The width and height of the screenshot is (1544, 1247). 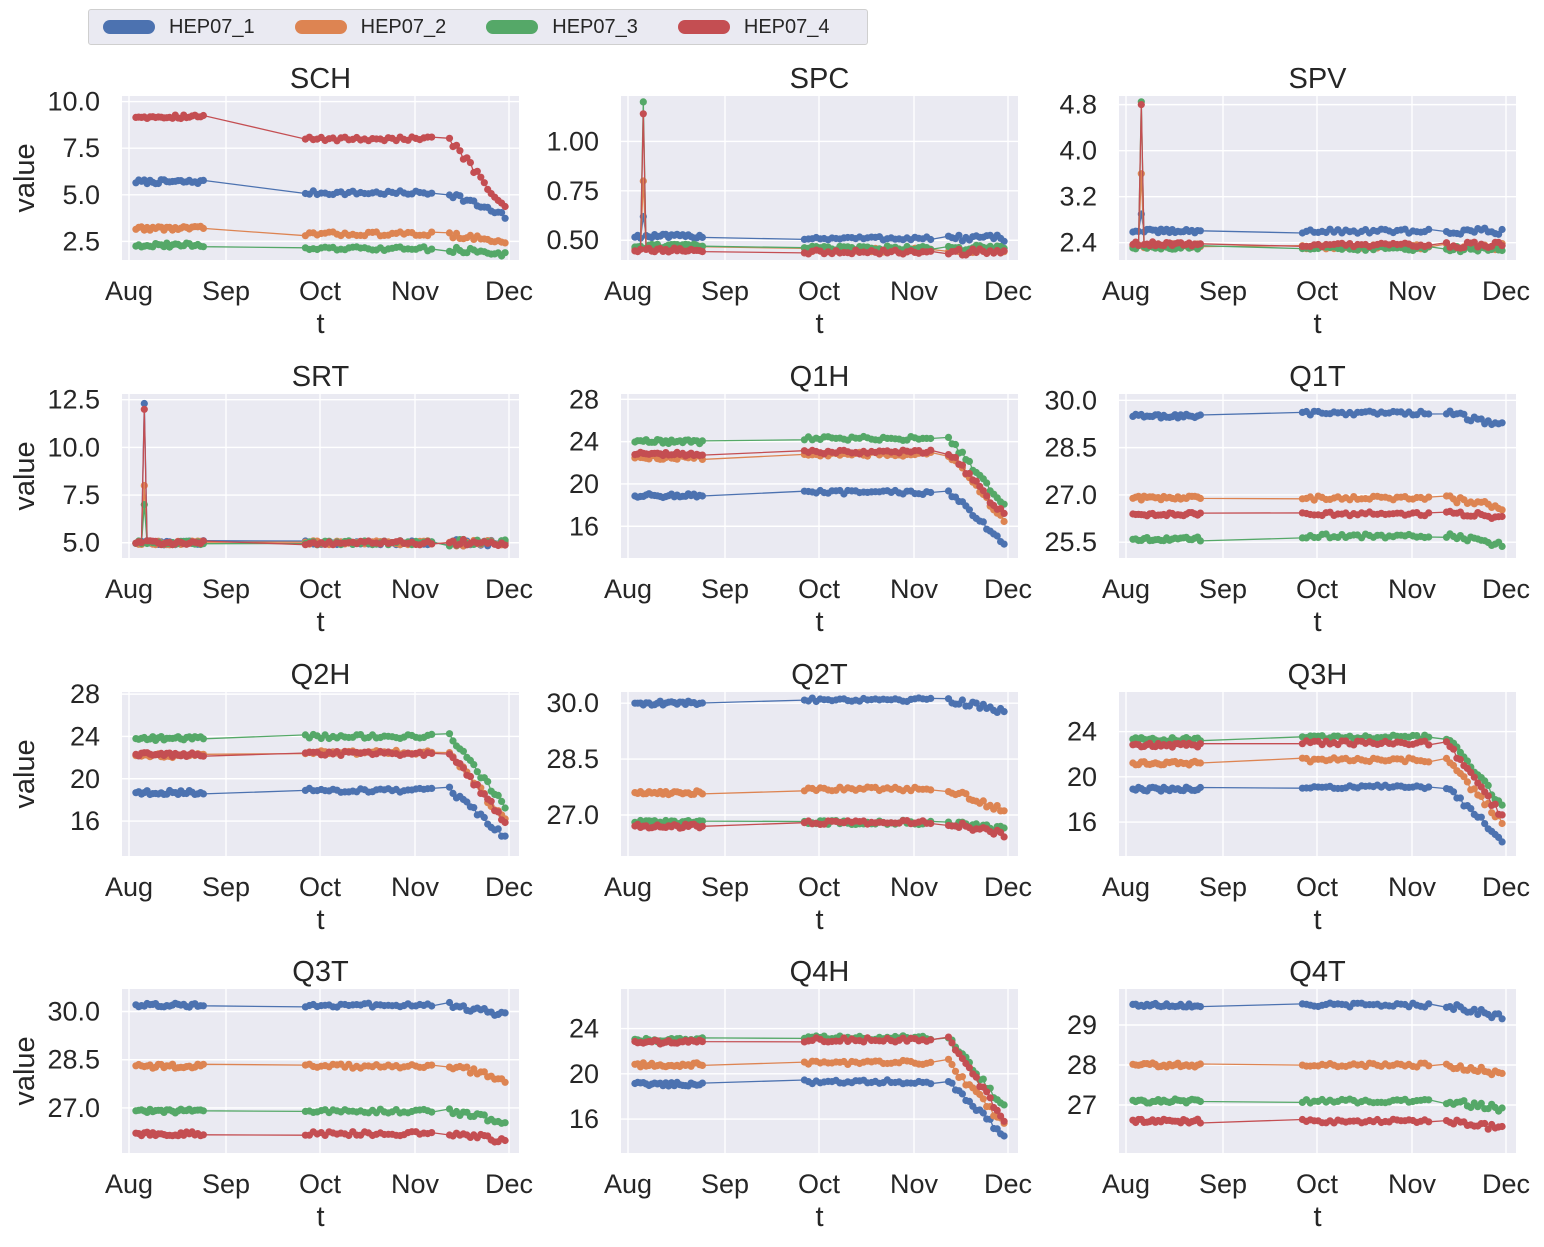 I want to click on y-tick-label: 24, so click(x=85, y=736).